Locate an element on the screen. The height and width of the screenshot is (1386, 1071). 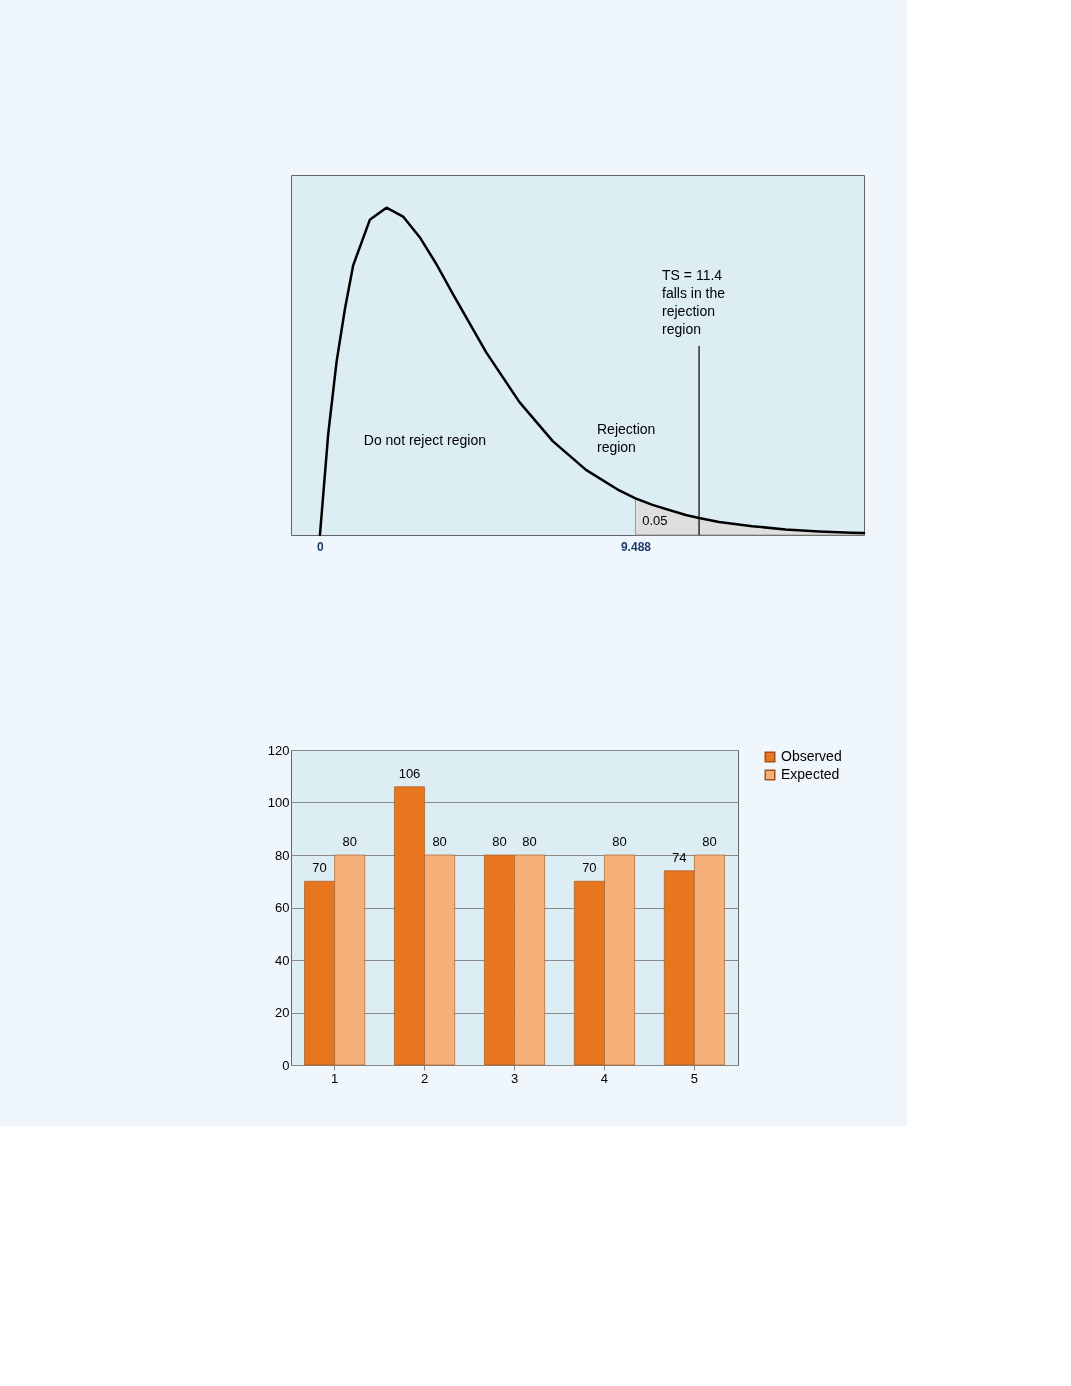
annotation: 0.05 is located at coordinates (655, 521).